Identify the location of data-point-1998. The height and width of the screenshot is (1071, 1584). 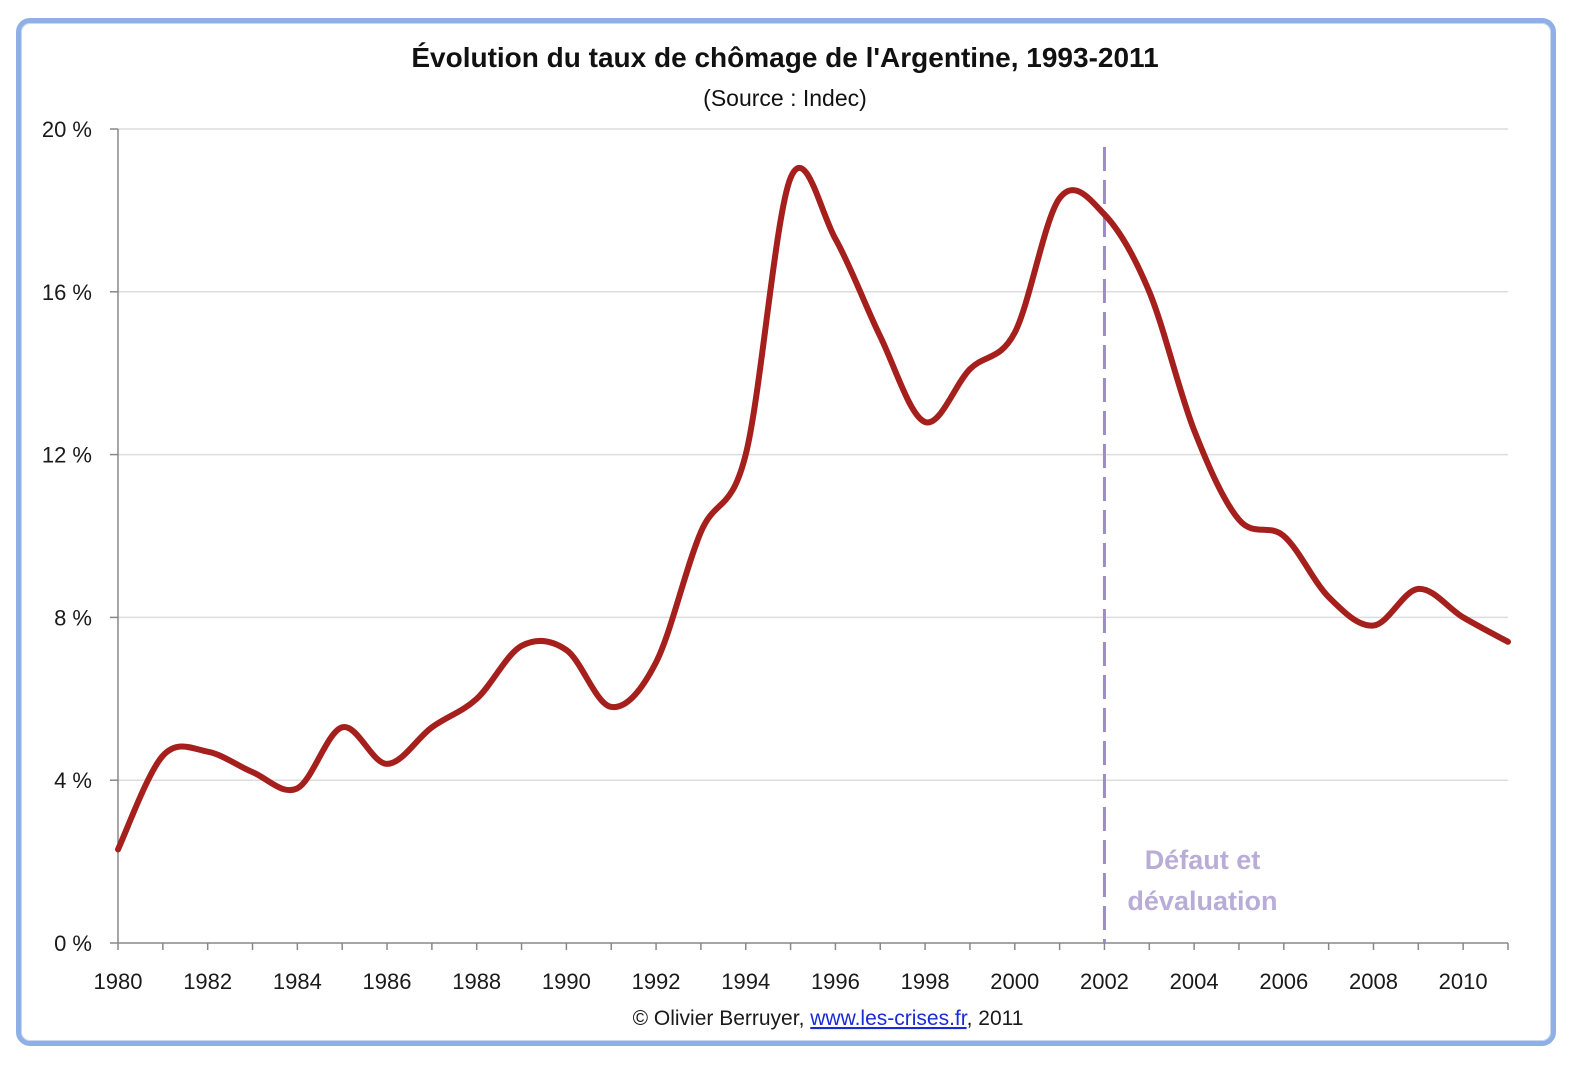
(925, 422).